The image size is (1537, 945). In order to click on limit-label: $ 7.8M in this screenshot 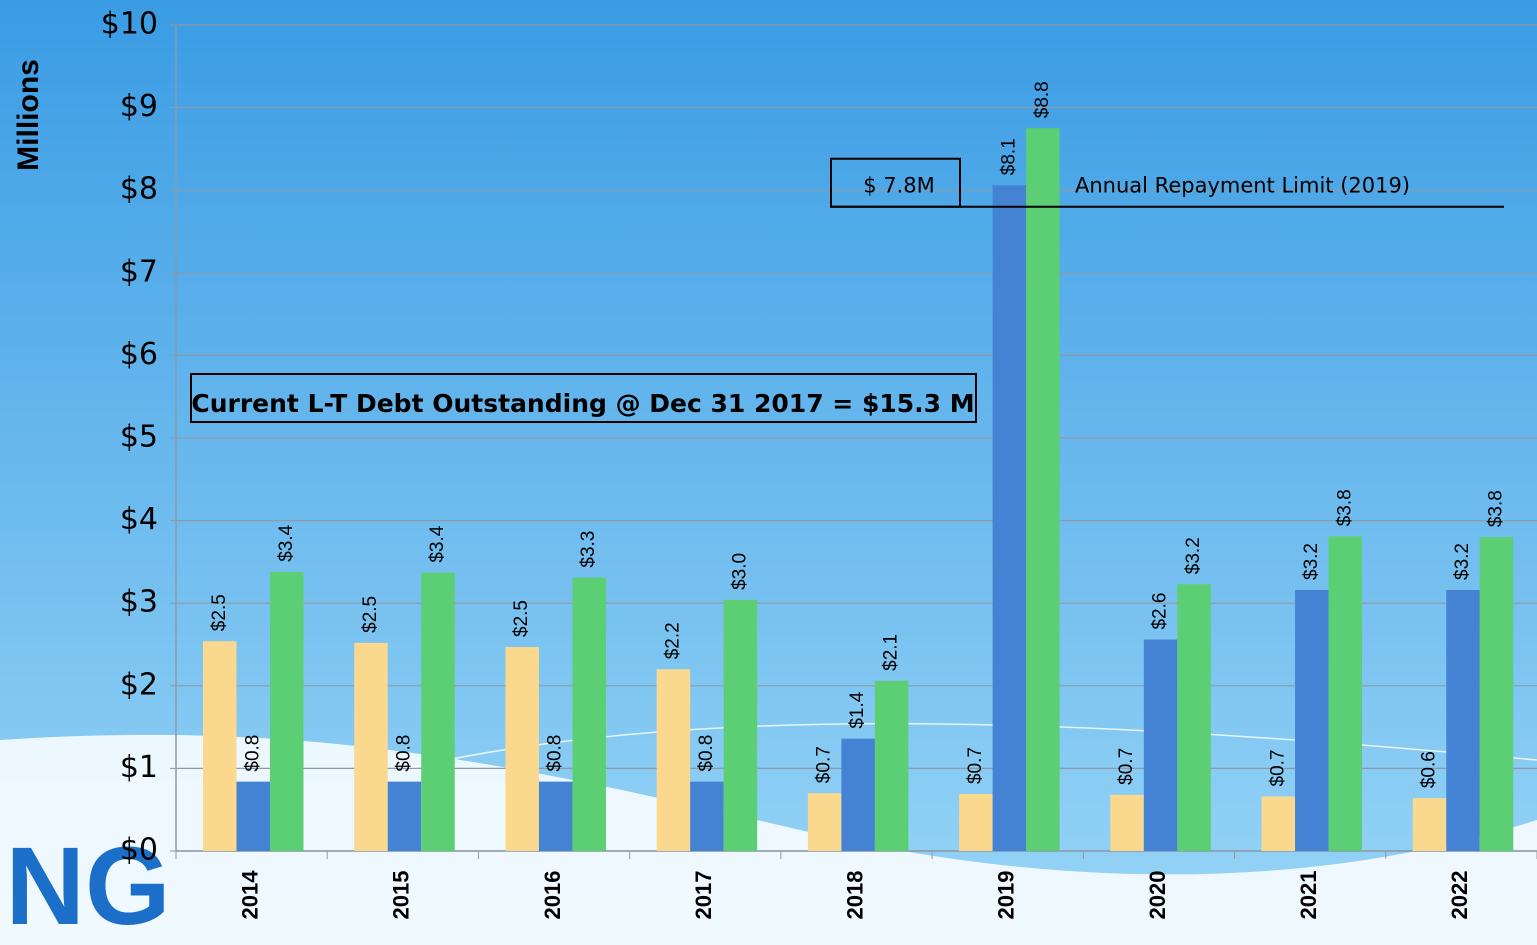, I will do `click(899, 186)`.